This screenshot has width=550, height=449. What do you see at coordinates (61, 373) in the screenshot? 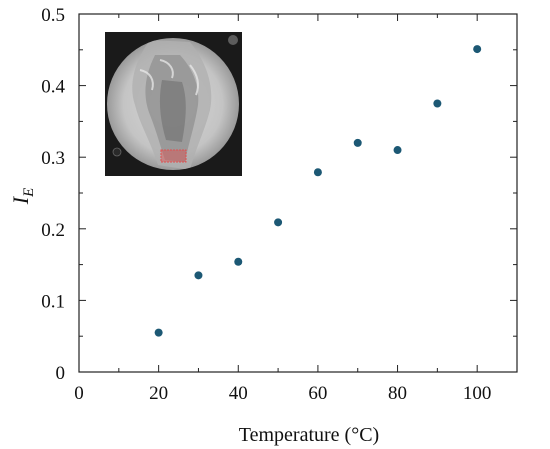
I see `y-tick-label: 0` at bounding box center [61, 373].